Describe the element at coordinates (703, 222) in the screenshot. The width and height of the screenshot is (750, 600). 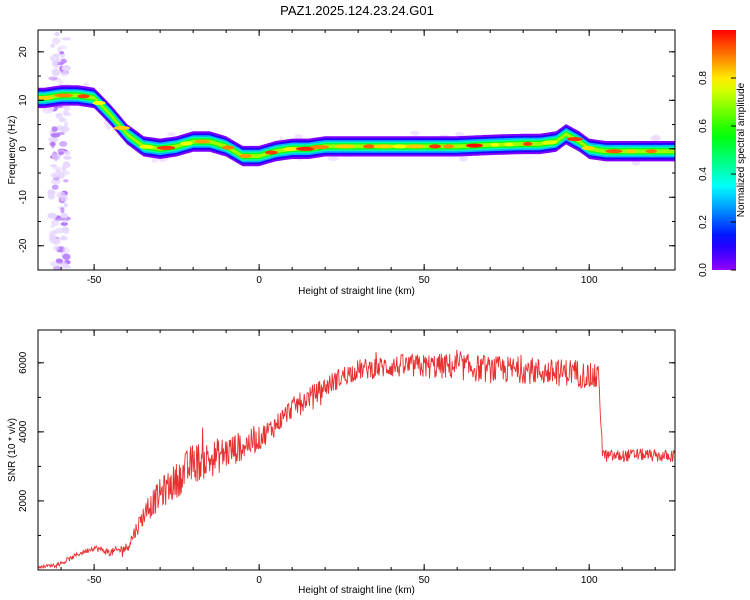
I see `colorbar-tick-label: 0.2` at that location.